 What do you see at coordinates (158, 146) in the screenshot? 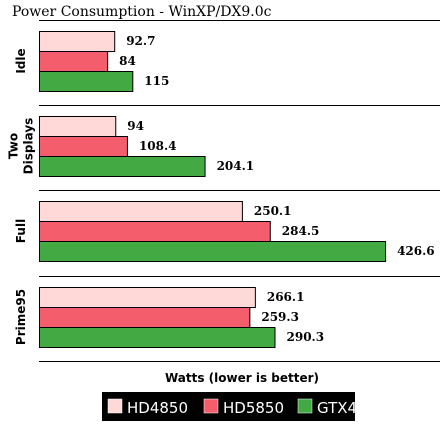
I see `data-label-hd5850-1: 108.4` at bounding box center [158, 146].